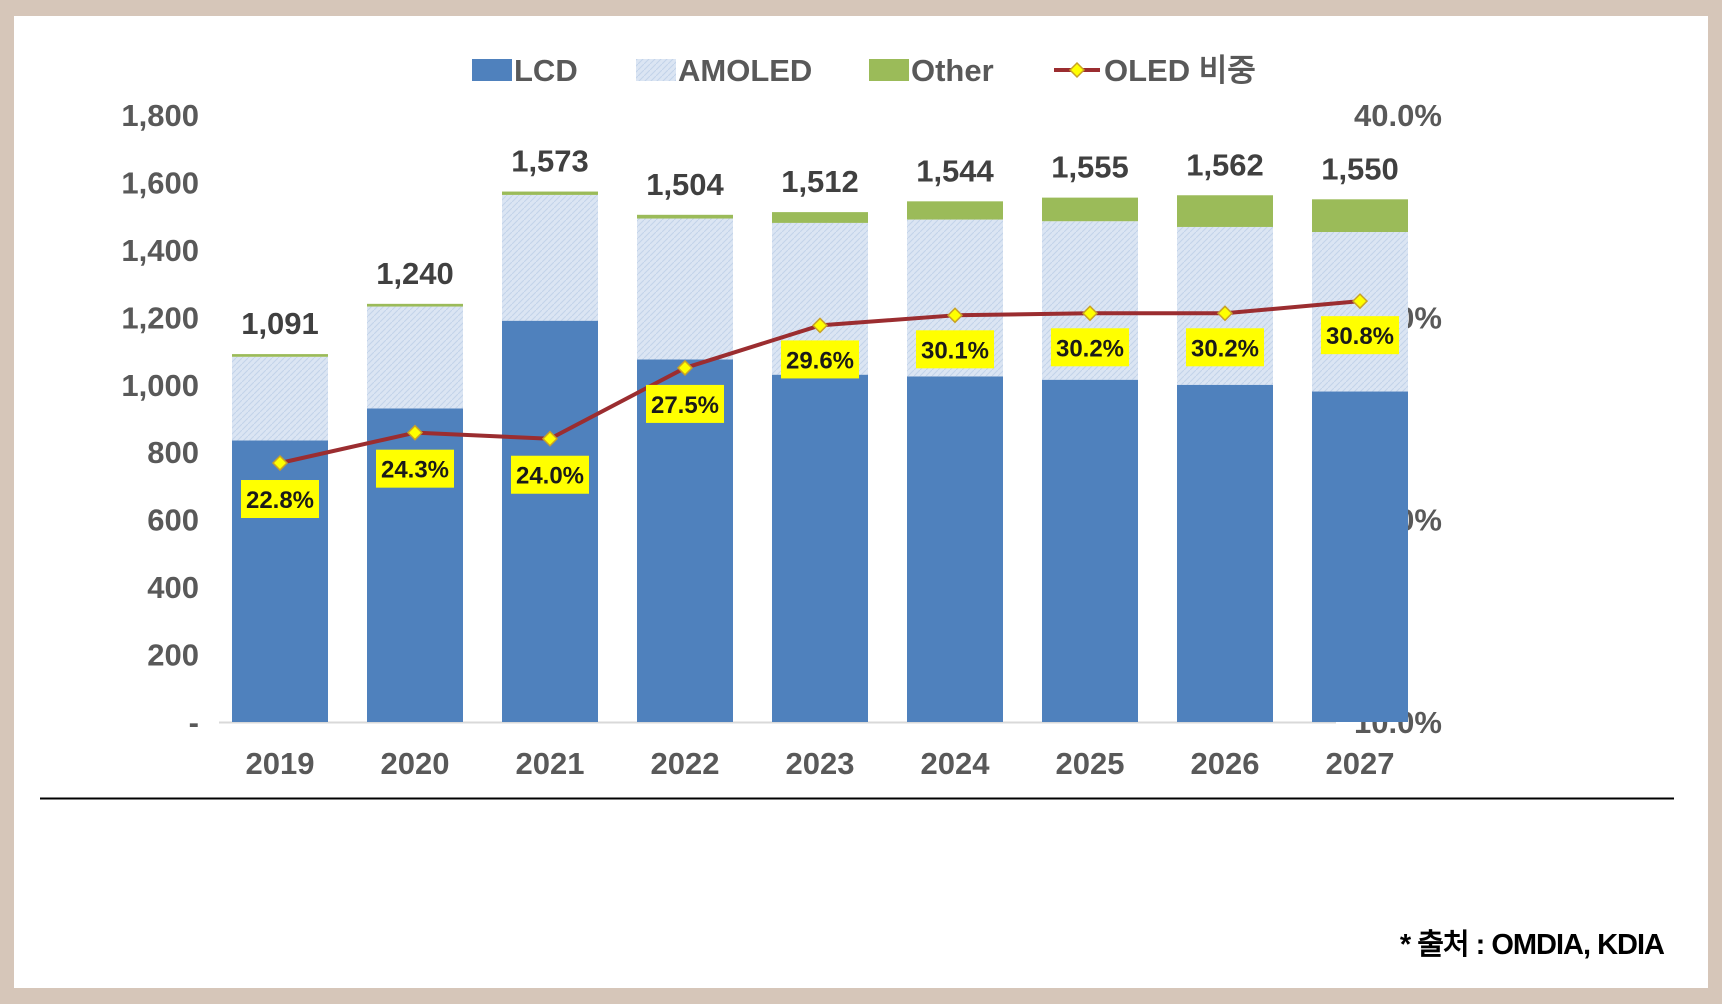 This screenshot has height=1004, width=1722. What do you see at coordinates (415, 273) in the screenshot?
I see `total-label: 1,240` at bounding box center [415, 273].